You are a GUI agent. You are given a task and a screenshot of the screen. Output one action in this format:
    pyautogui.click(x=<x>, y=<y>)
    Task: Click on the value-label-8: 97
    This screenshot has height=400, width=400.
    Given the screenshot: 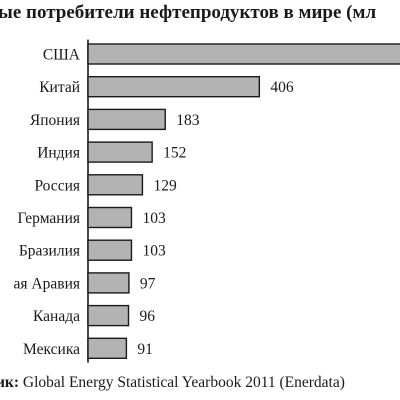 What is the action you would take?
    pyautogui.click(x=148, y=283)
    